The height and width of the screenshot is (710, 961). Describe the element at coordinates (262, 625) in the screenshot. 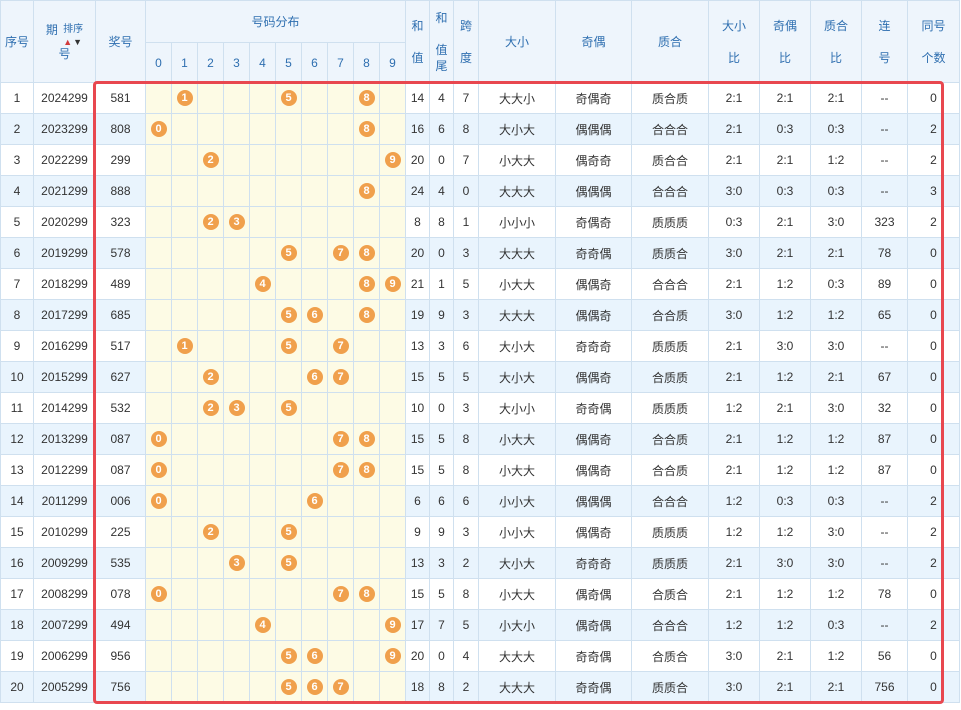

I see `dist-cell-4: 4` at that location.